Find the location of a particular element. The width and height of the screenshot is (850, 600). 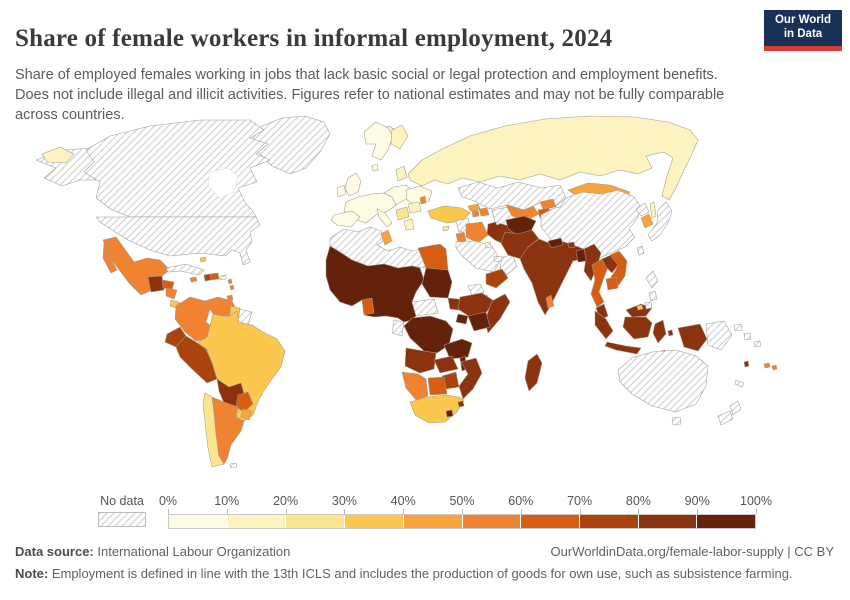

map-region-balkans is located at coordinates (402, 213).